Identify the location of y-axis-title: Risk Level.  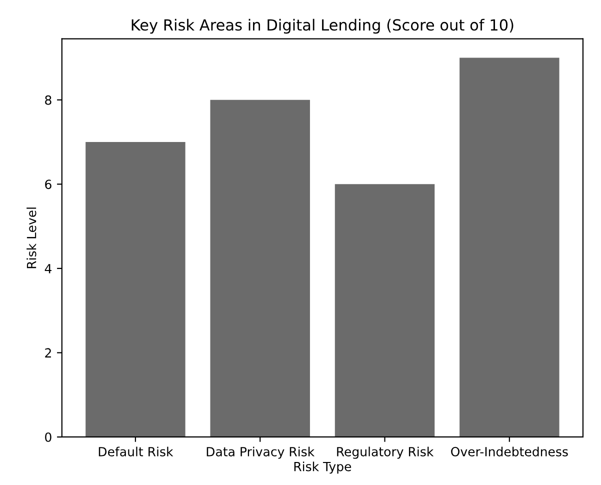
(31, 238).